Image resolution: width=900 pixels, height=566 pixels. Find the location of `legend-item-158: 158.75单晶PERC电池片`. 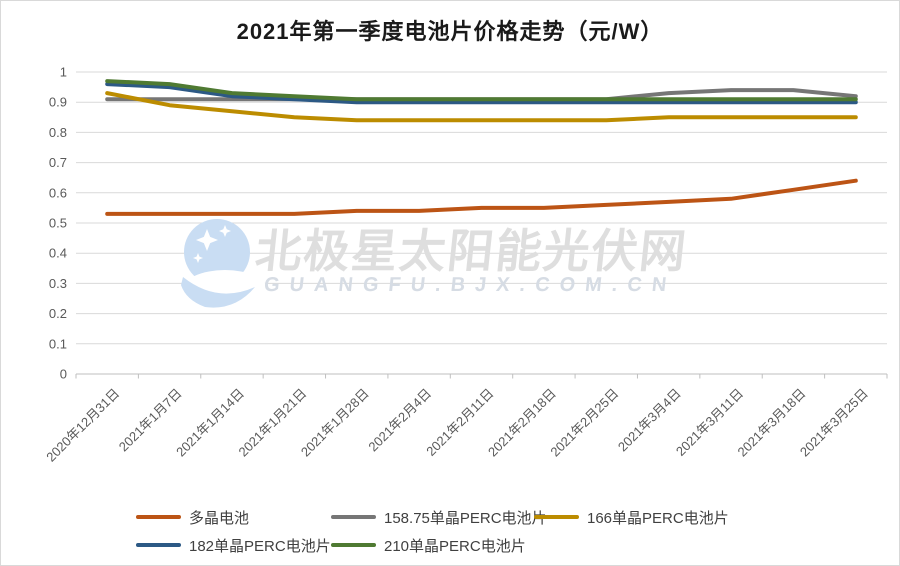

legend-item-158: 158.75单晶PERC电池片 is located at coordinates (439, 517).